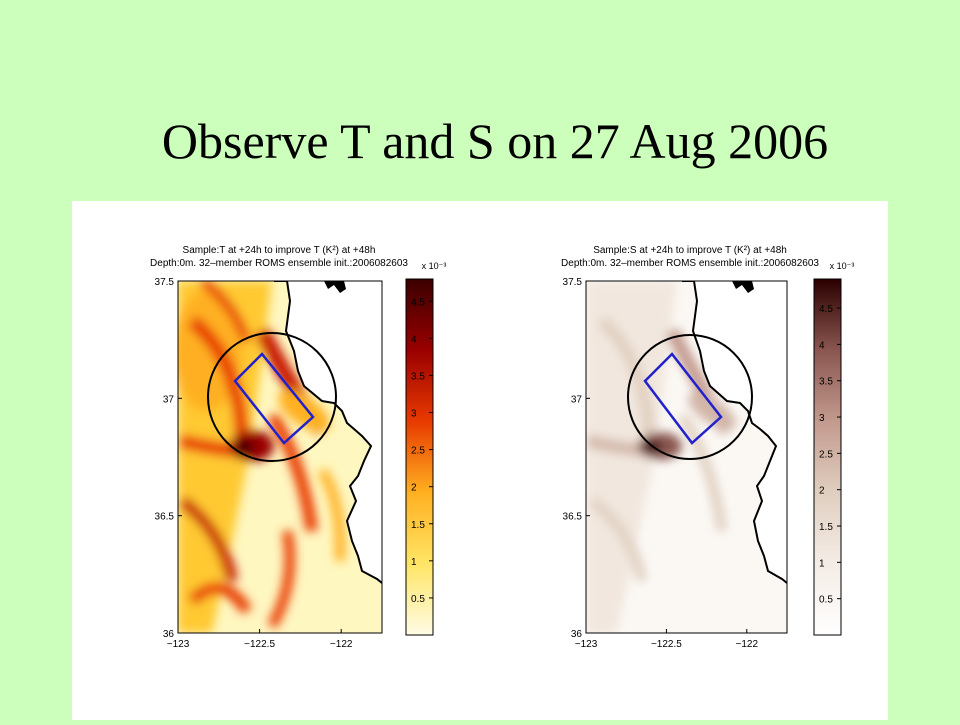 This screenshot has width=960, height=725. I want to click on map-salinity-y-tick-label: 37, so click(577, 399).